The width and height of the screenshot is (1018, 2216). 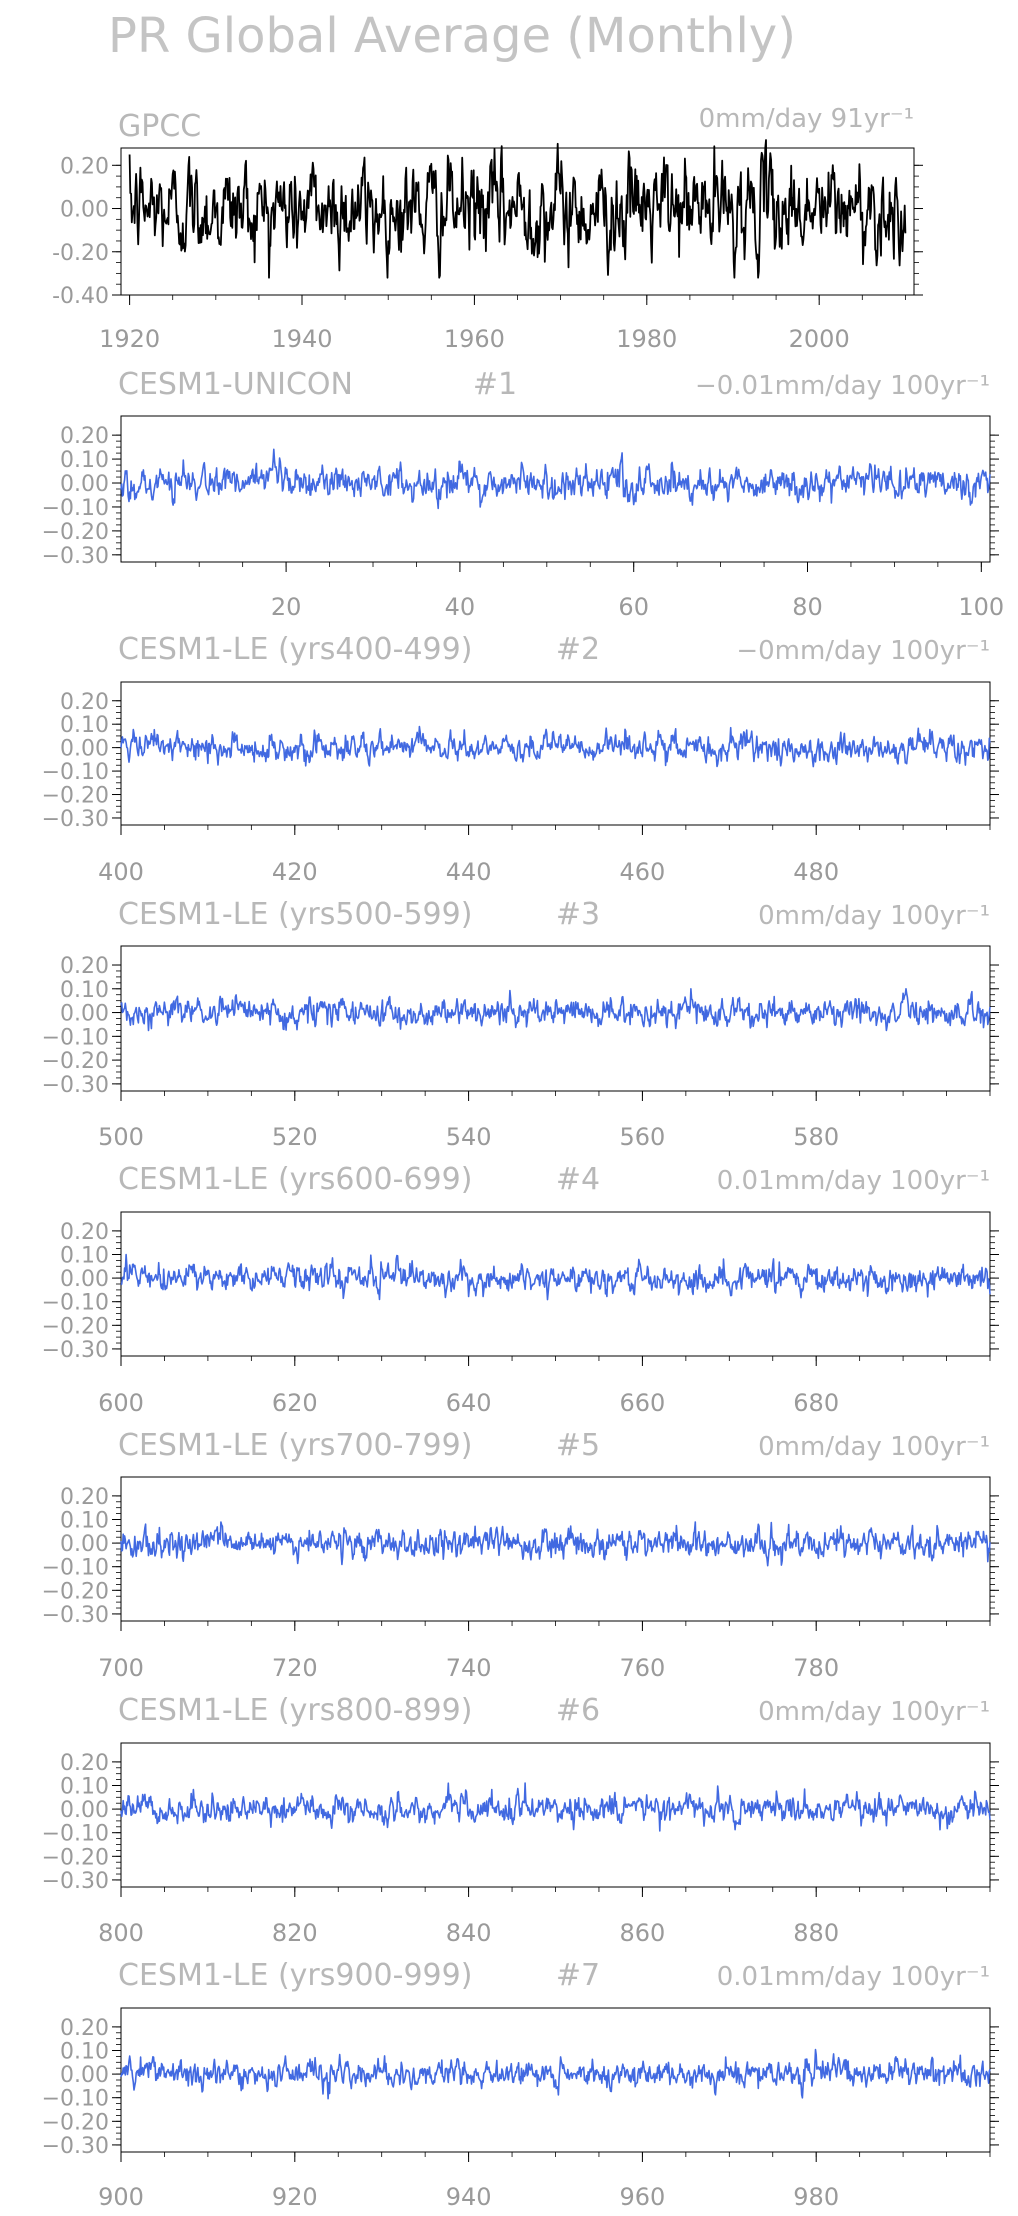 What do you see at coordinates (295, 914) in the screenshot?
I see `panel-title: CESM1-LE (yrs500-599)` at bounding box center [295, 914].